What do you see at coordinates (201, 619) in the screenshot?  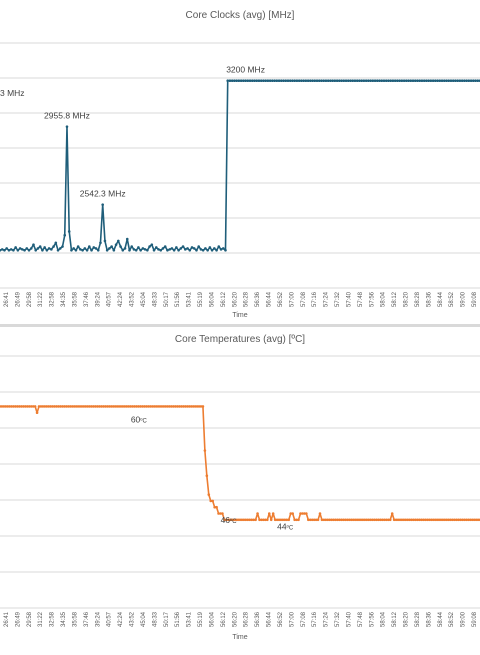 I see `x-tick-label: 55:19` at bounding box center [201, 619].